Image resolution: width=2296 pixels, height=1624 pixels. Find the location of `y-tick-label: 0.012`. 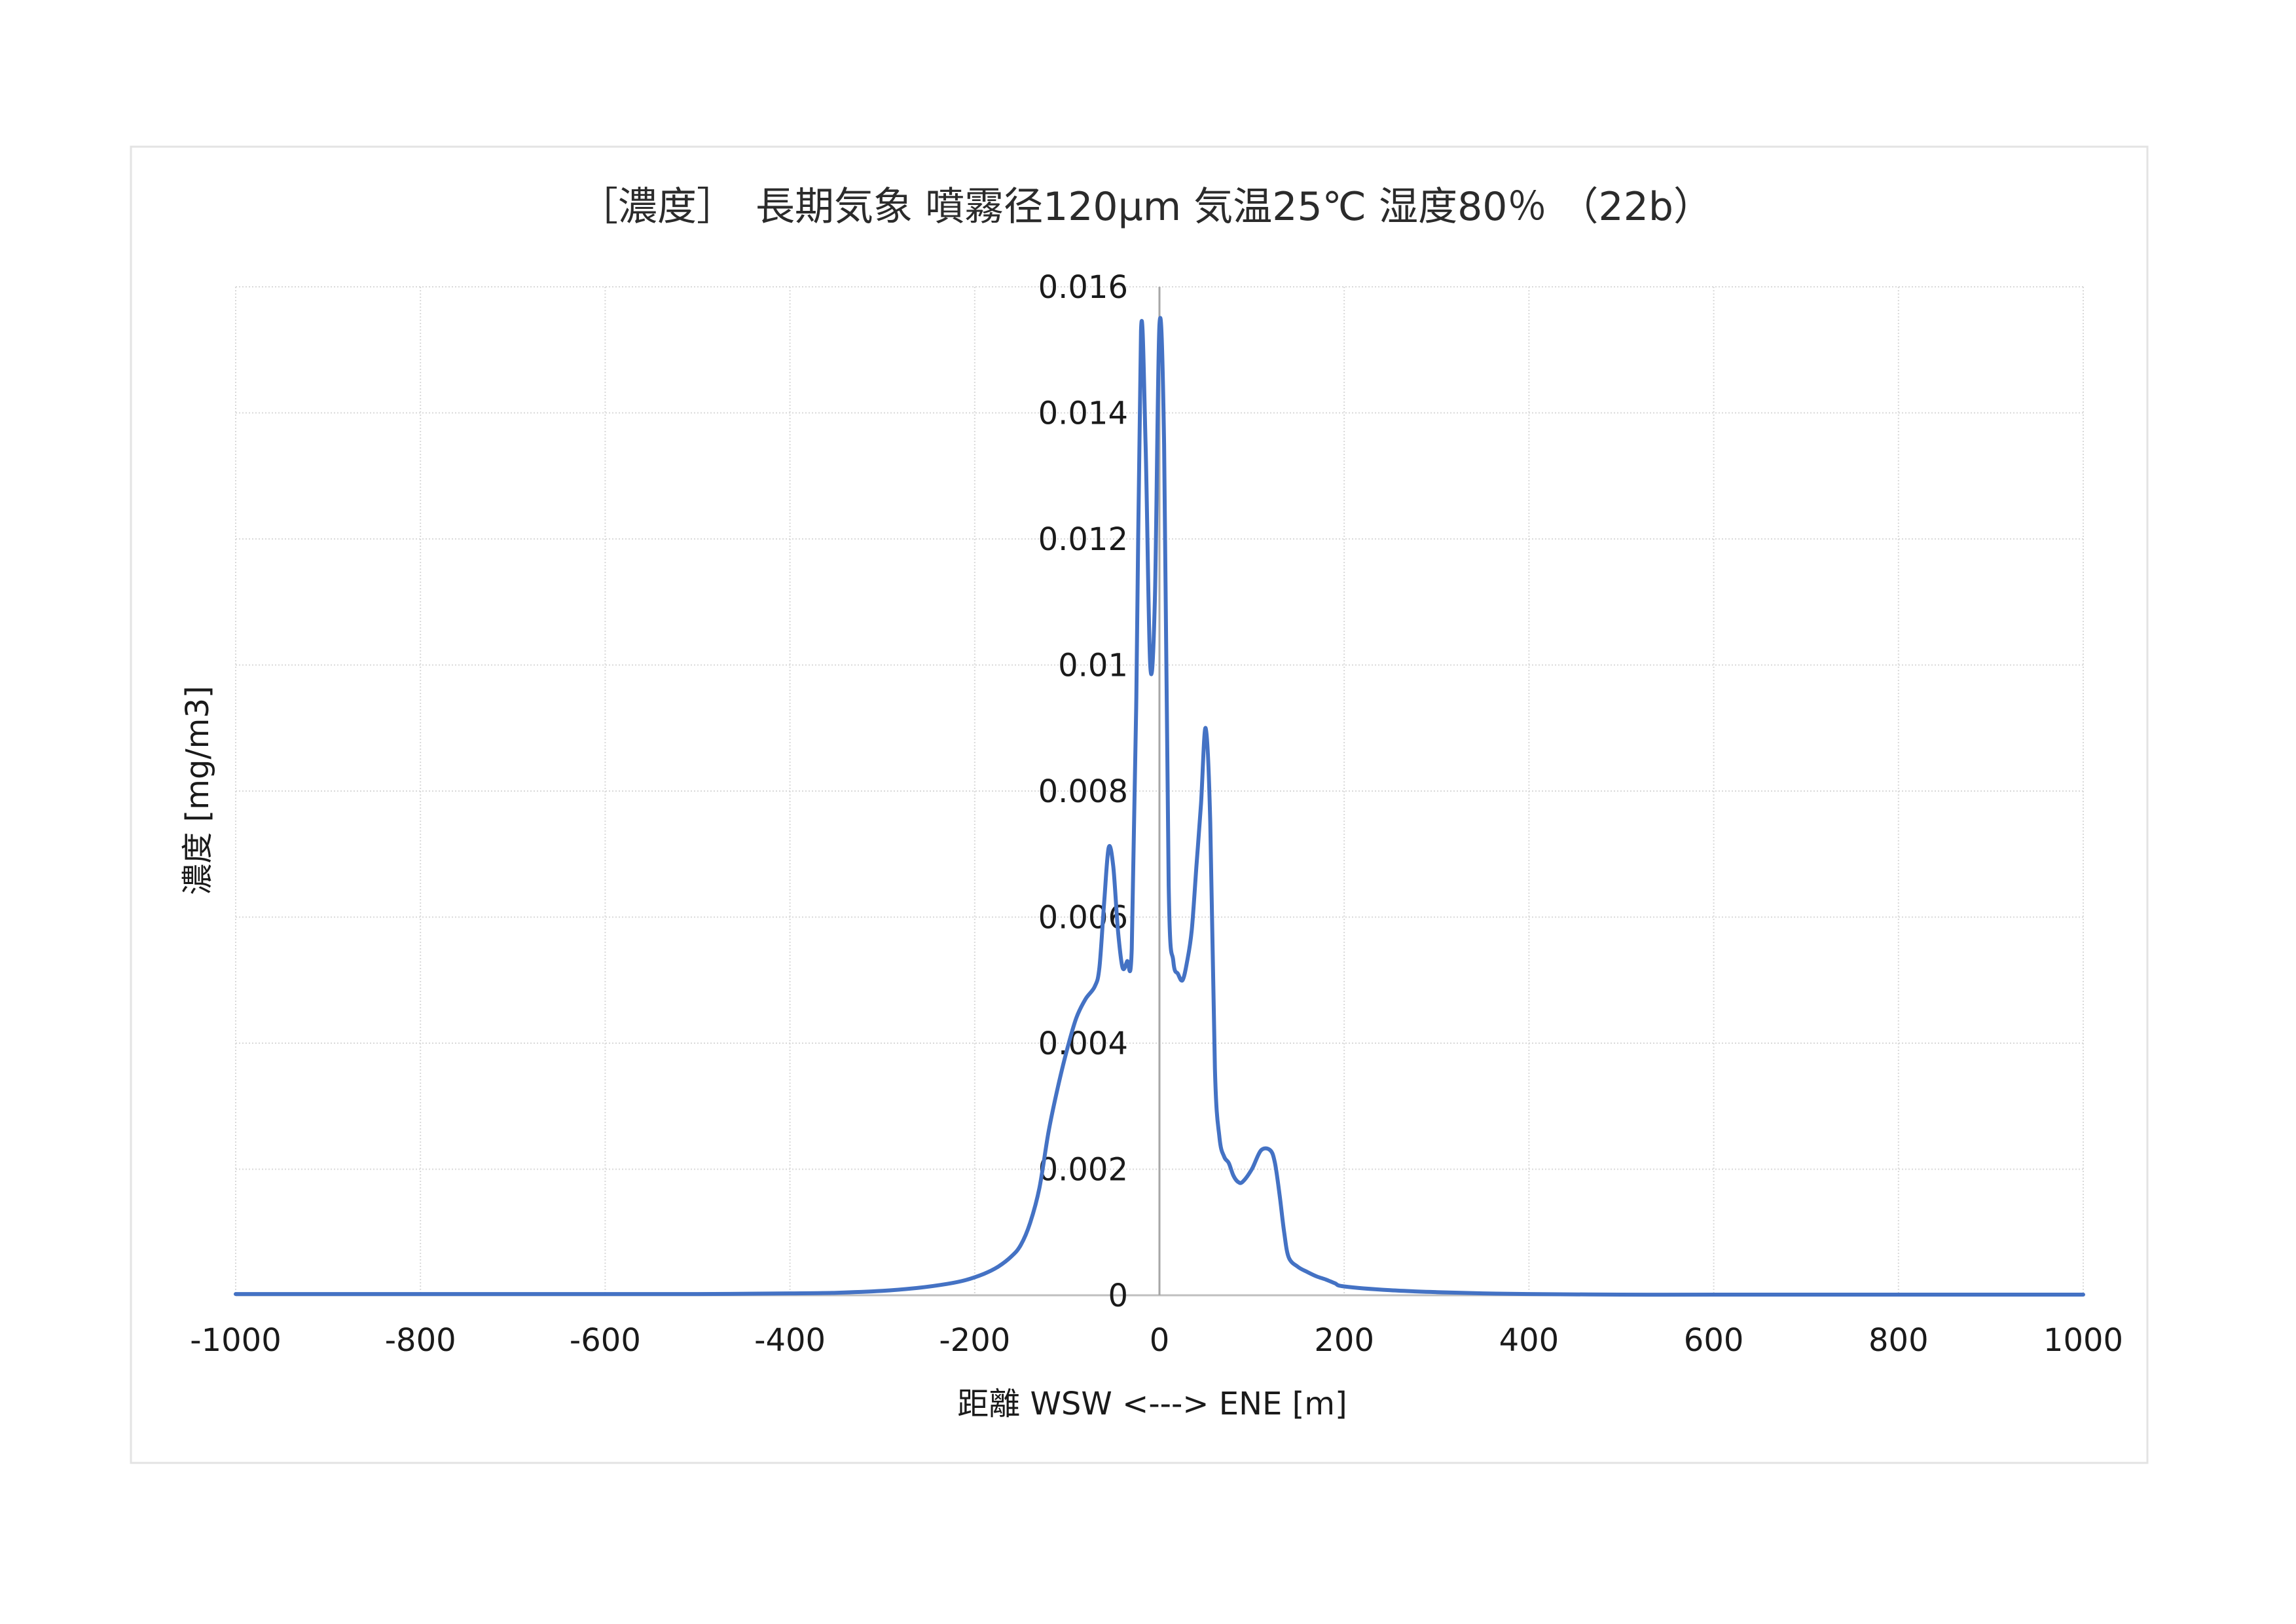

y-tick-label: 0.012 is located at coordinates (1083, 539).